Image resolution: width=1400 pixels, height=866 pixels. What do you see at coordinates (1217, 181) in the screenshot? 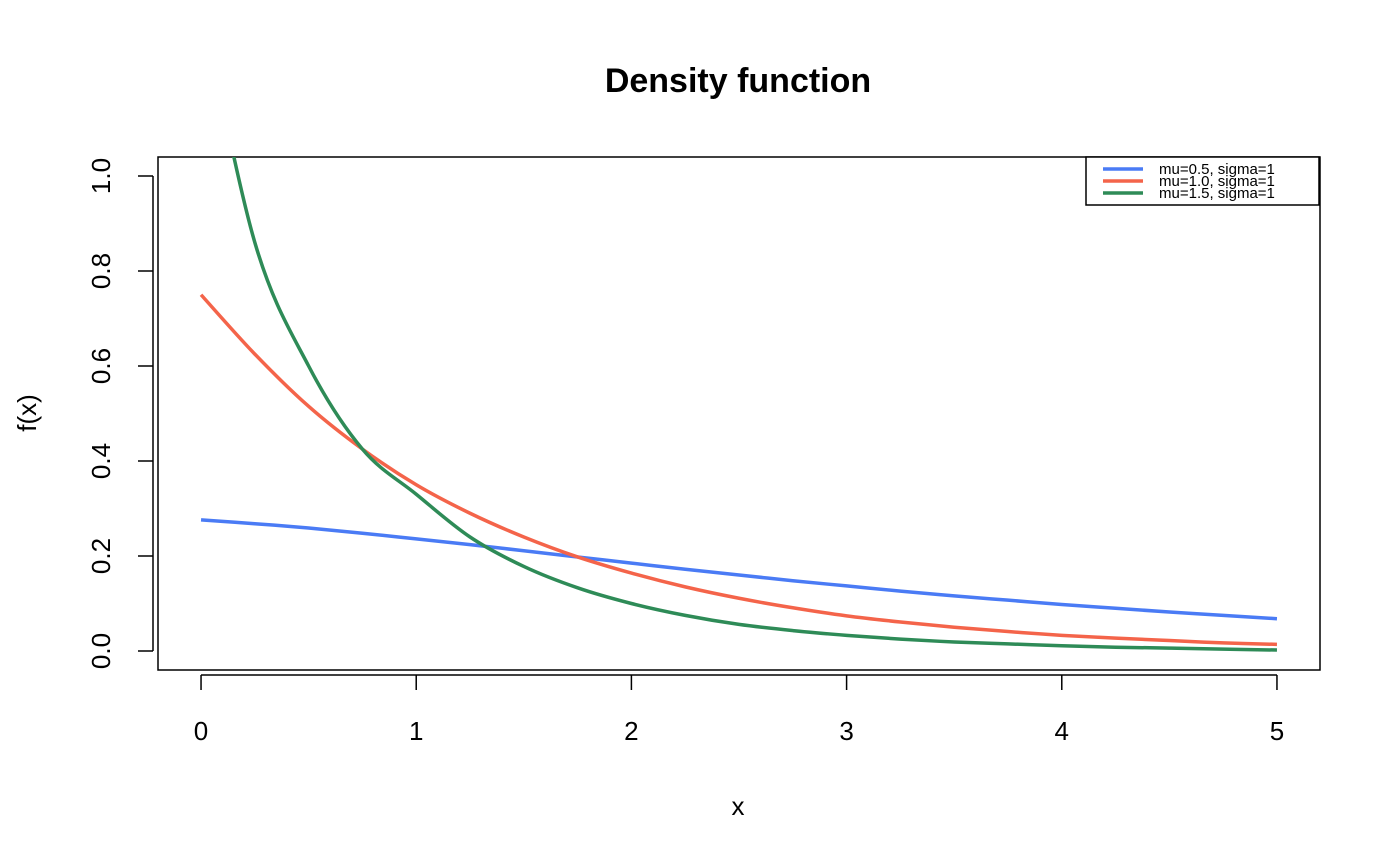
I see `legend-label: mu=1.0, sigma=1` at bounding box center [1217, 181].